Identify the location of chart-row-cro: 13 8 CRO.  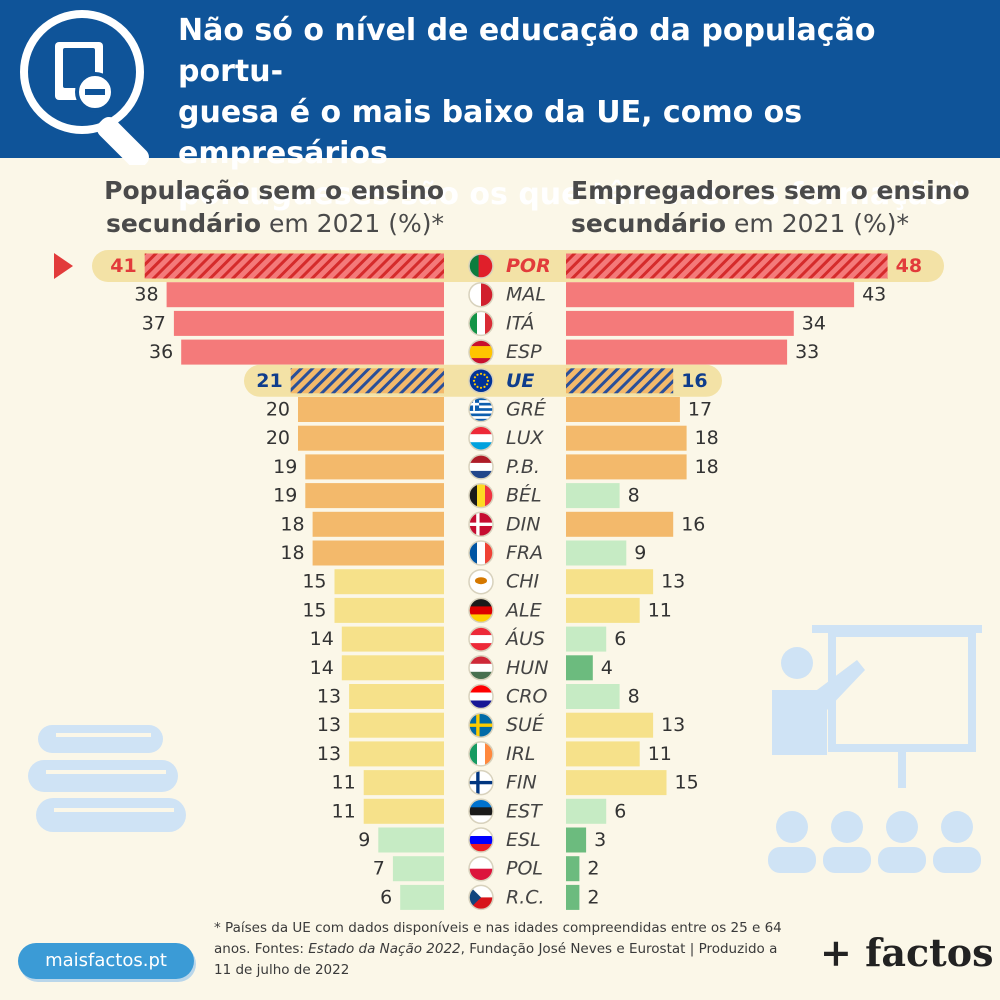
(478, 696).